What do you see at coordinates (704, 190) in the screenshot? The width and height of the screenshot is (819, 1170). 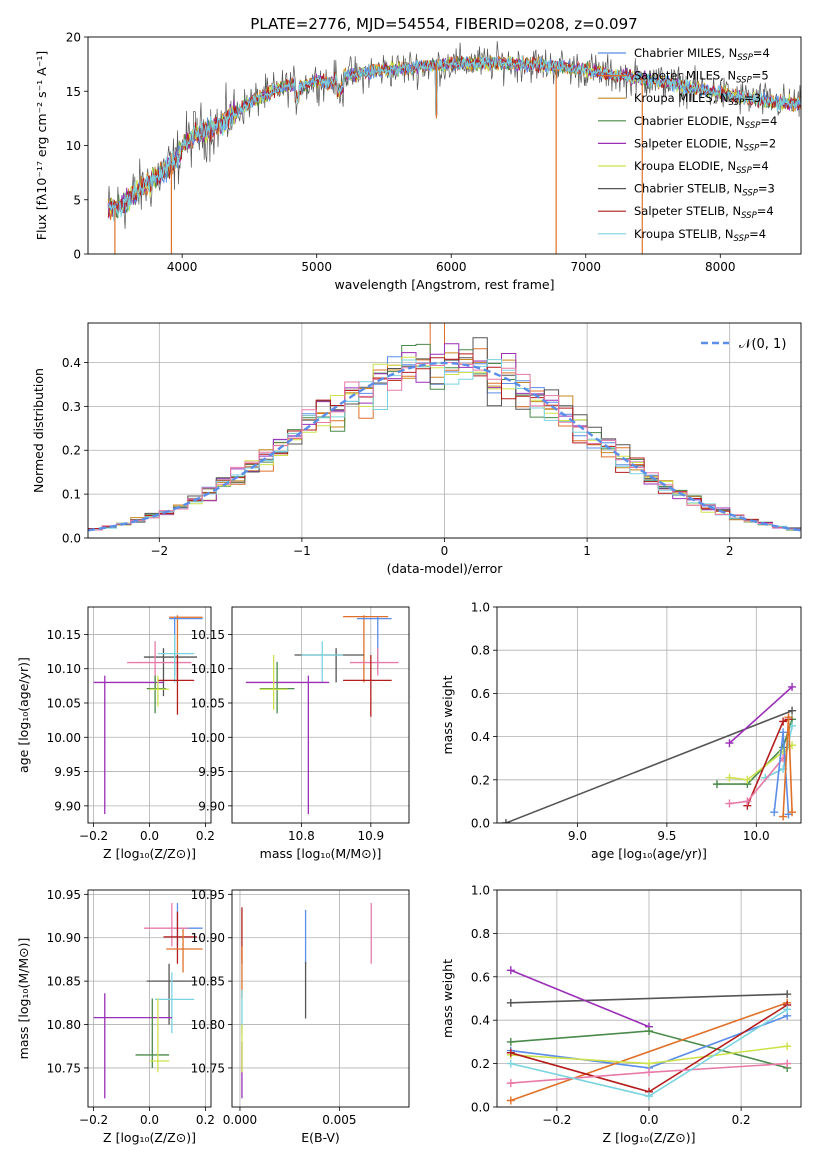 I see `spectrum-legend-label: Chabrier STELIB, NSSP=3` at bounding box center [704, 190].